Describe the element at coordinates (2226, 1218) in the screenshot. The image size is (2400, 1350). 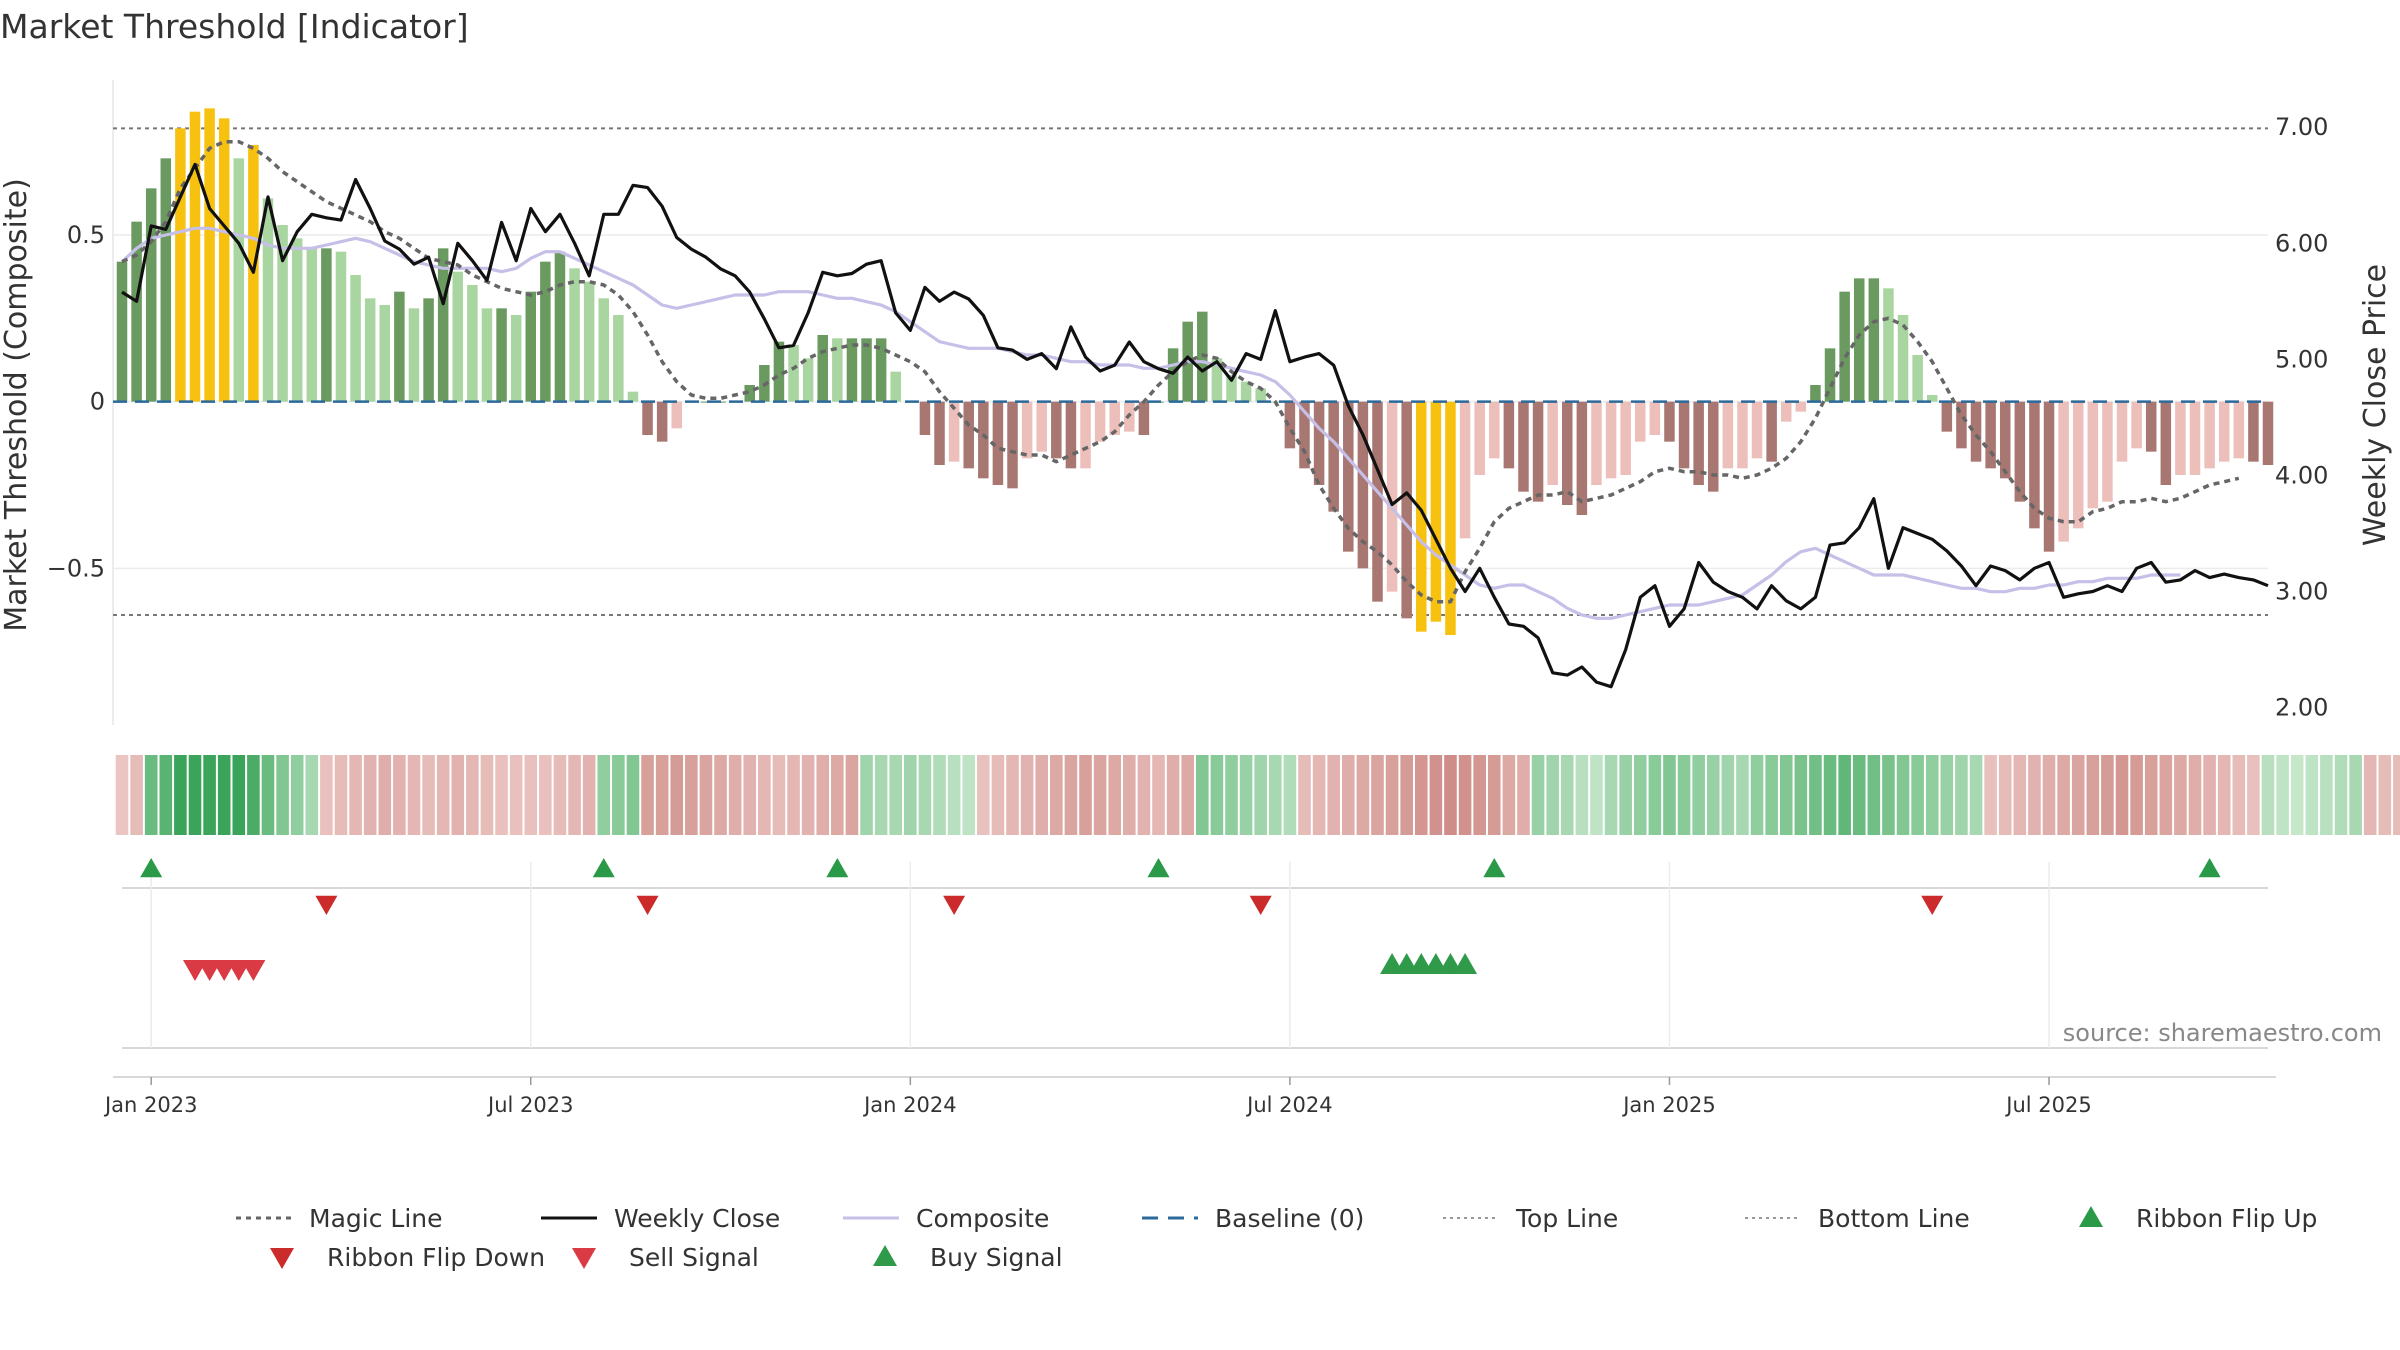
I see `legend-label: Ribbon Flip Up` at that location.